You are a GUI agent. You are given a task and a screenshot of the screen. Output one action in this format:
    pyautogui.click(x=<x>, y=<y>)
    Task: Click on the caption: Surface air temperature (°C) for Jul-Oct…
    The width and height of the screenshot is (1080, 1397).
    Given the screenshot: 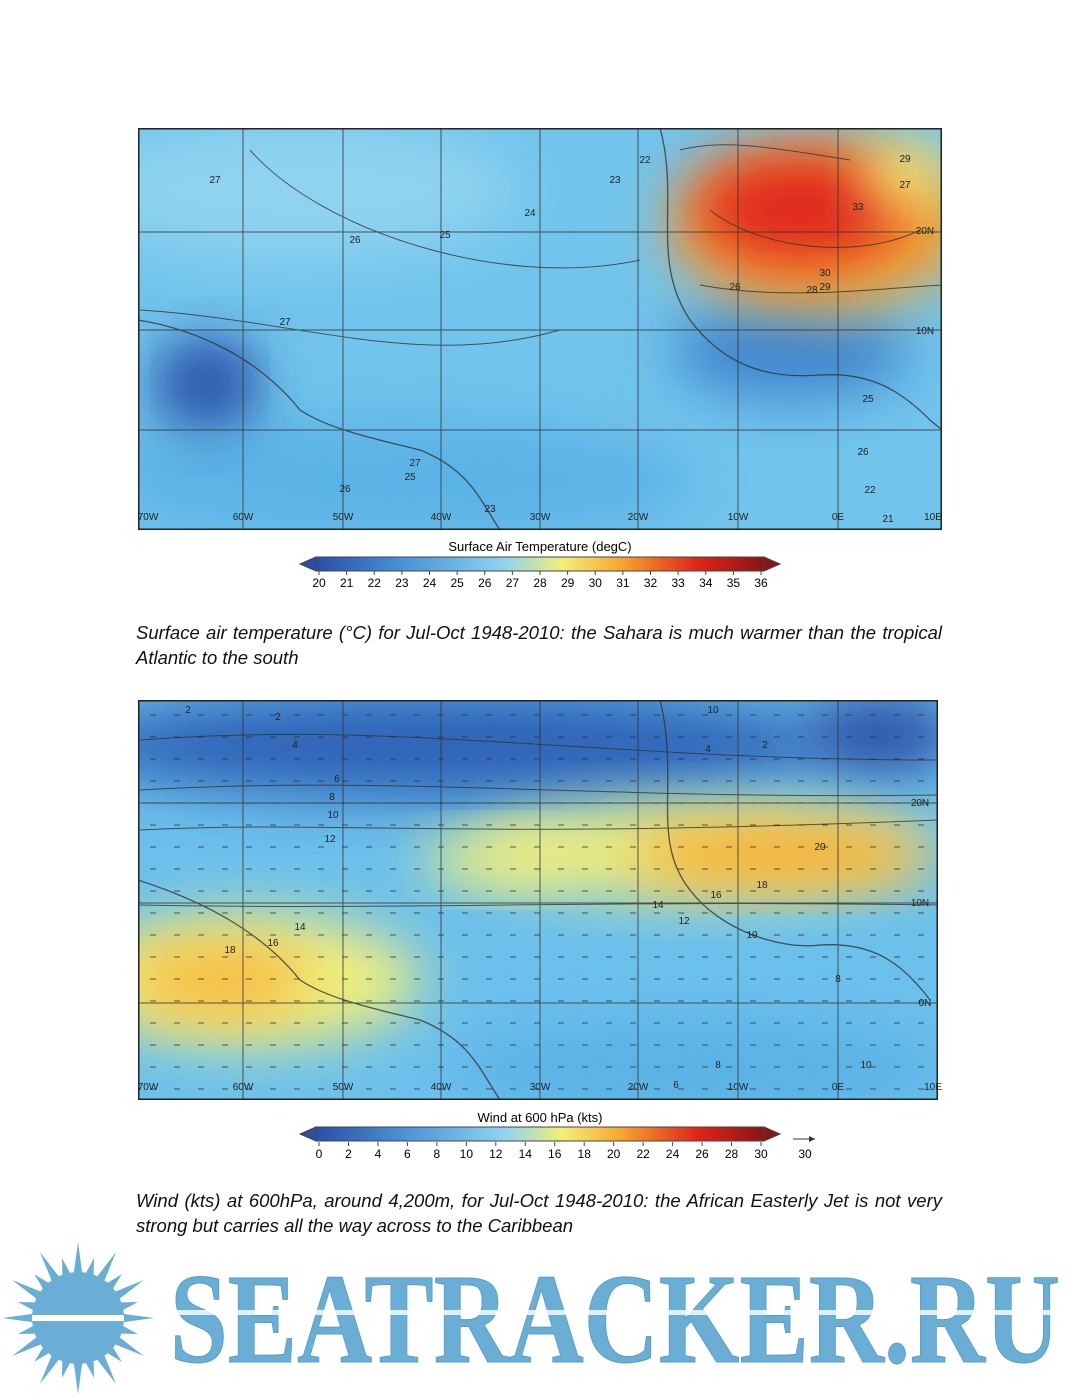 What is the action you would take?
    pyautogui.click(x=539, y=645)
    